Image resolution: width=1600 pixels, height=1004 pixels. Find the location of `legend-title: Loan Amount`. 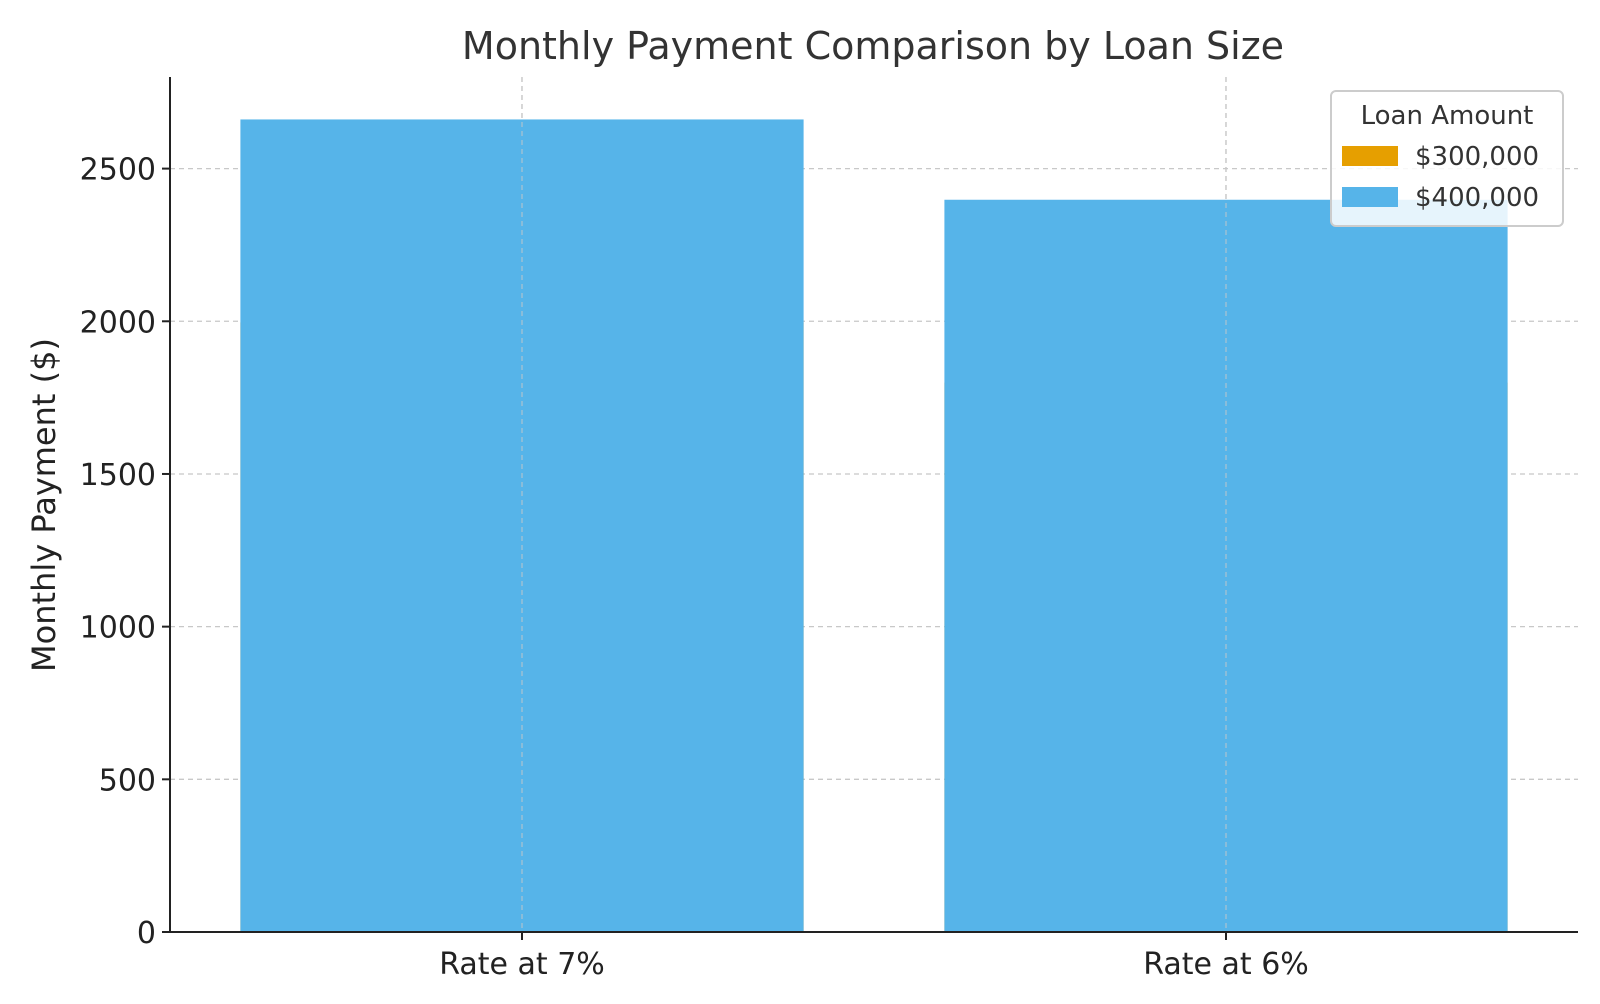

legend-title: Loan Amount is located at coordinates (1447, 116).